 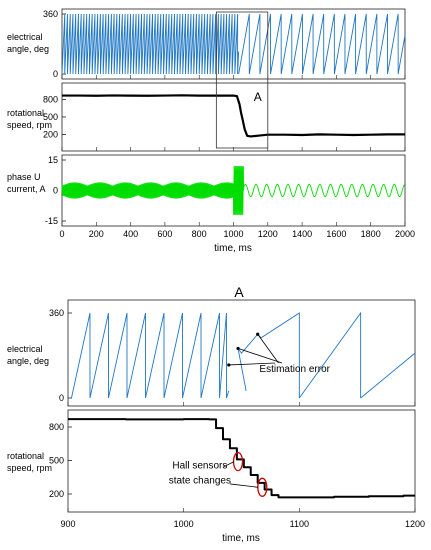 What do you see at coordinates (299, 524) in the screenshot?
I see `xtick-label: 1100` at bounding box center [299, 524].